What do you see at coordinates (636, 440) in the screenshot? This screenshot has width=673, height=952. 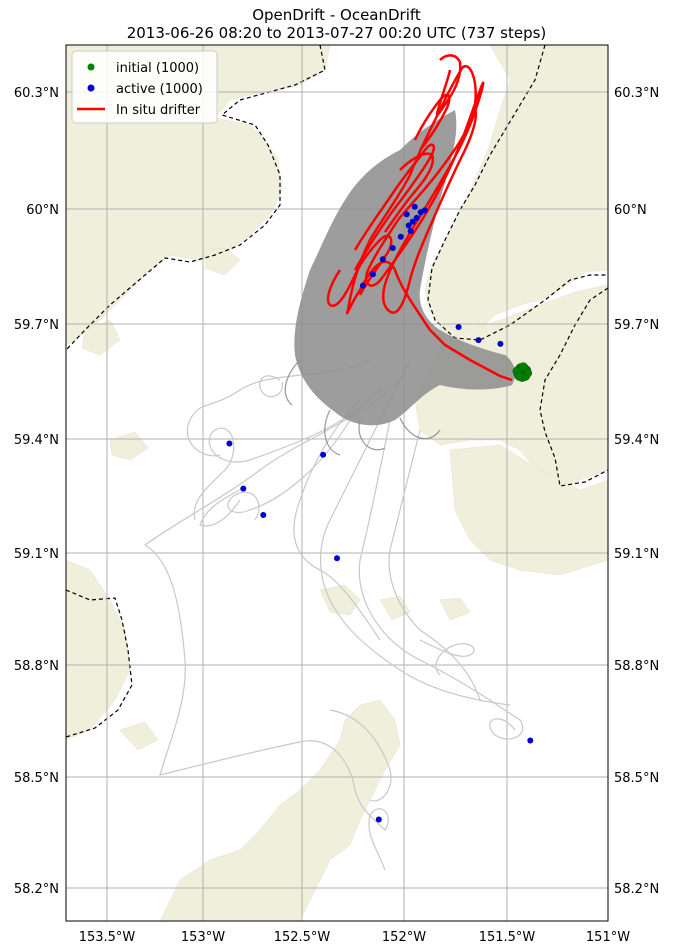 I see `lat-label-right: 59.4°N` at bounding box center [636, 440].